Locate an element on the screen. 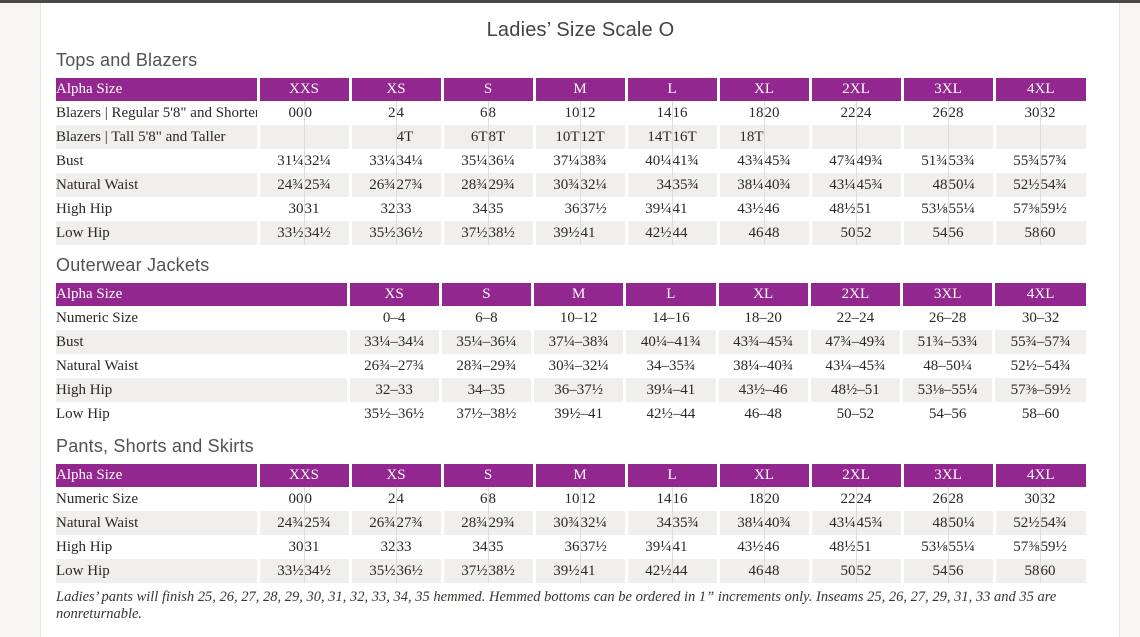 The height and width of the screenshot is (637, 1140). size-value: 53⅛–55¼ is located at coordinates (946, 390).